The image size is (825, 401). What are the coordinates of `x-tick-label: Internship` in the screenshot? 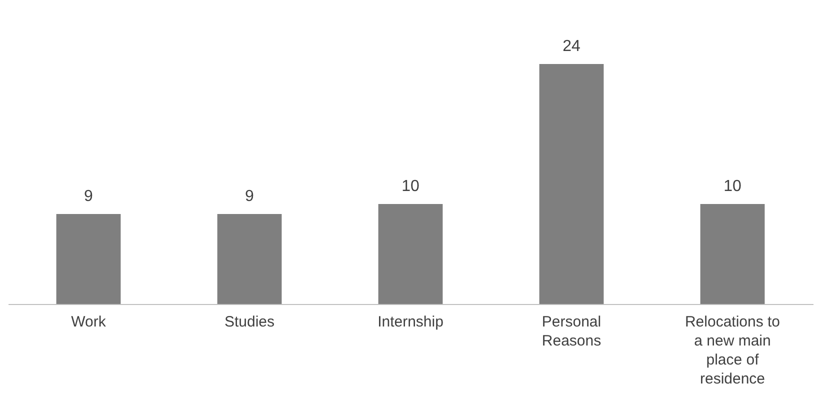 It's located at (411, 322).